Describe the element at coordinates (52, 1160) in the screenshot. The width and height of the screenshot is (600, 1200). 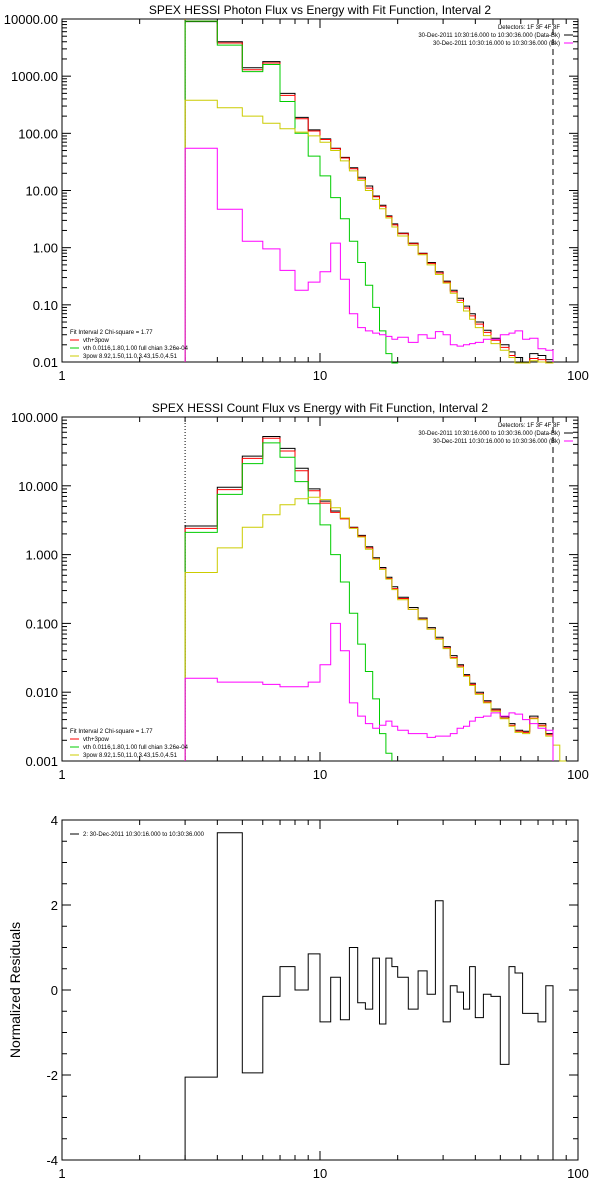
I see `y-tick-label: -4` at that location.